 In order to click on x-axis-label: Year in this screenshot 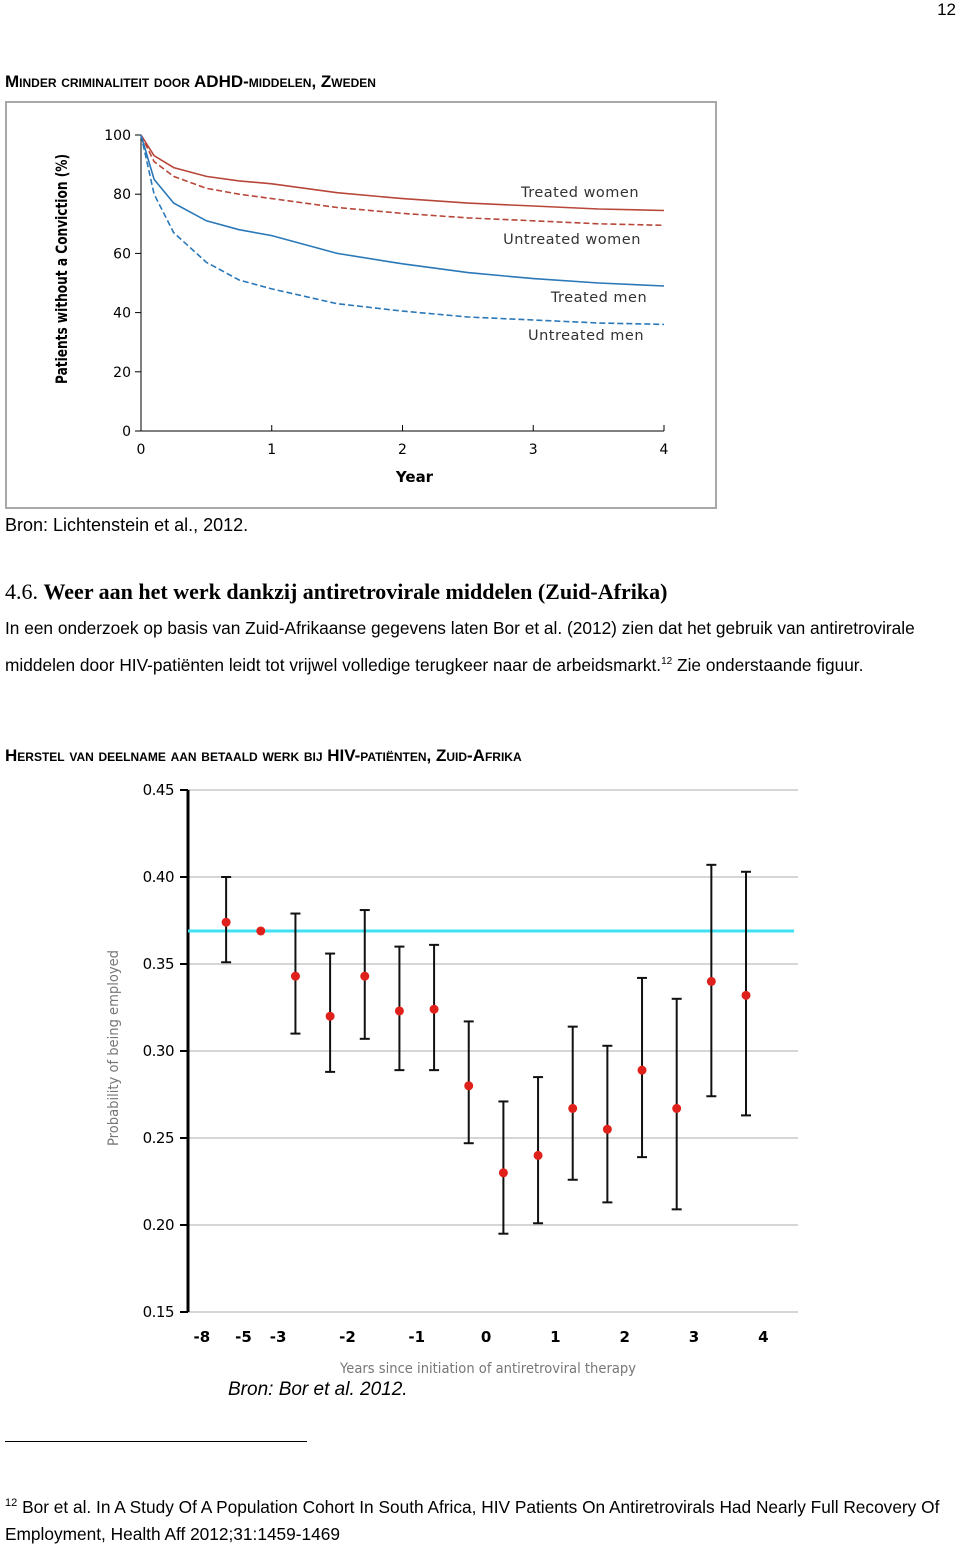, I will do `click(414, 477)`.